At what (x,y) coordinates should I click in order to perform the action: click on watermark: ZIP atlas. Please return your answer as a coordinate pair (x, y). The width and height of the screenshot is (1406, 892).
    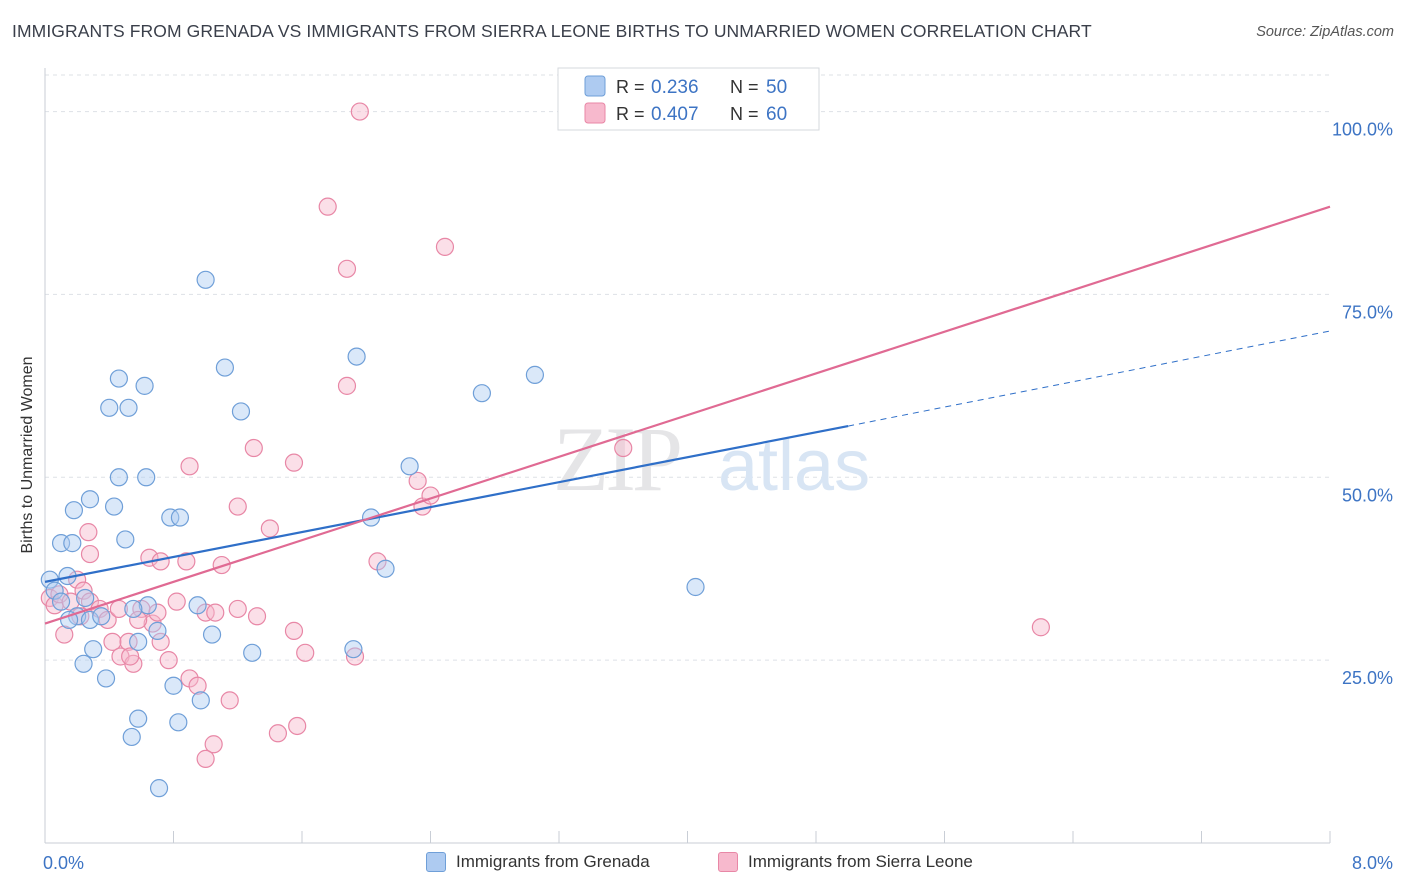
    Looking at the image, I should click on (711, 459).